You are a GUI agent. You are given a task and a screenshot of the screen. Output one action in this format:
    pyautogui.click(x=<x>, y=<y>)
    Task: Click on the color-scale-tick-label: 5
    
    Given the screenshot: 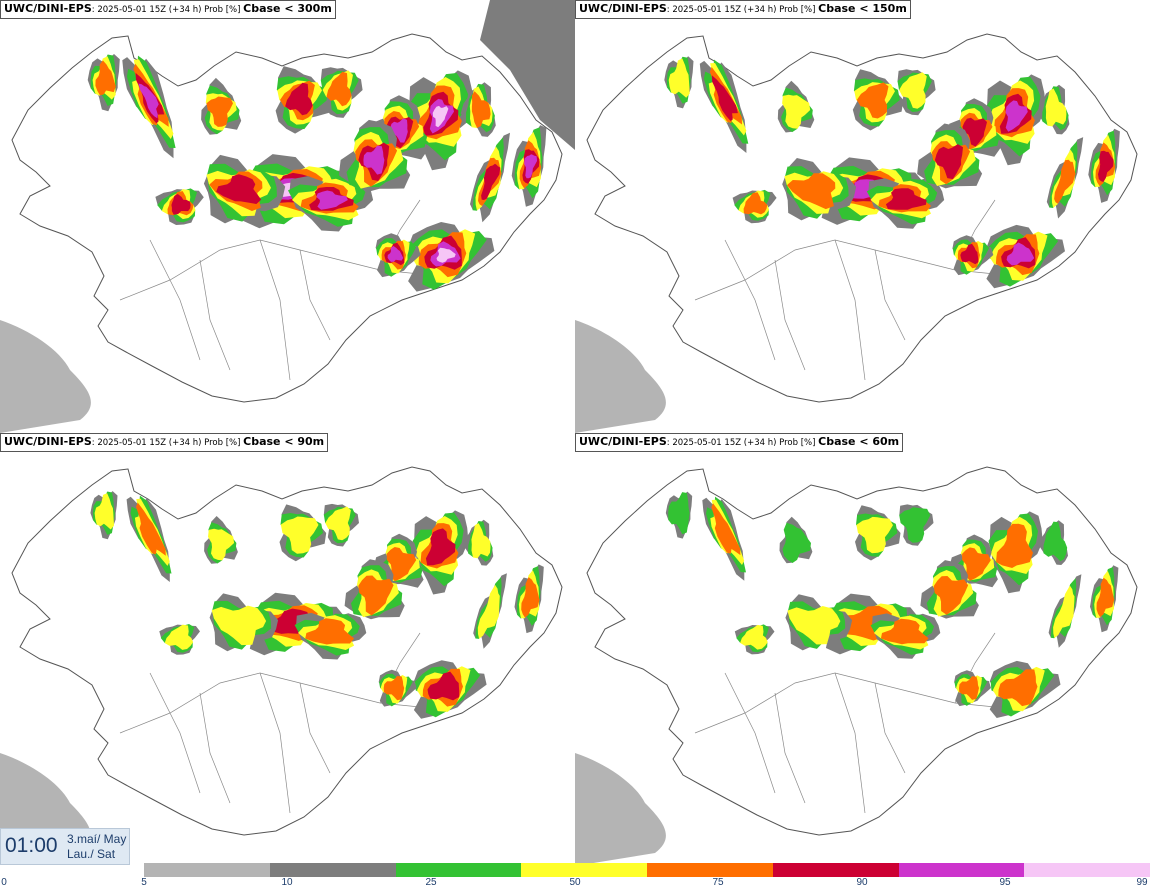 What is the action you would take?
    pyautogui.click(x=144, y=882)
    